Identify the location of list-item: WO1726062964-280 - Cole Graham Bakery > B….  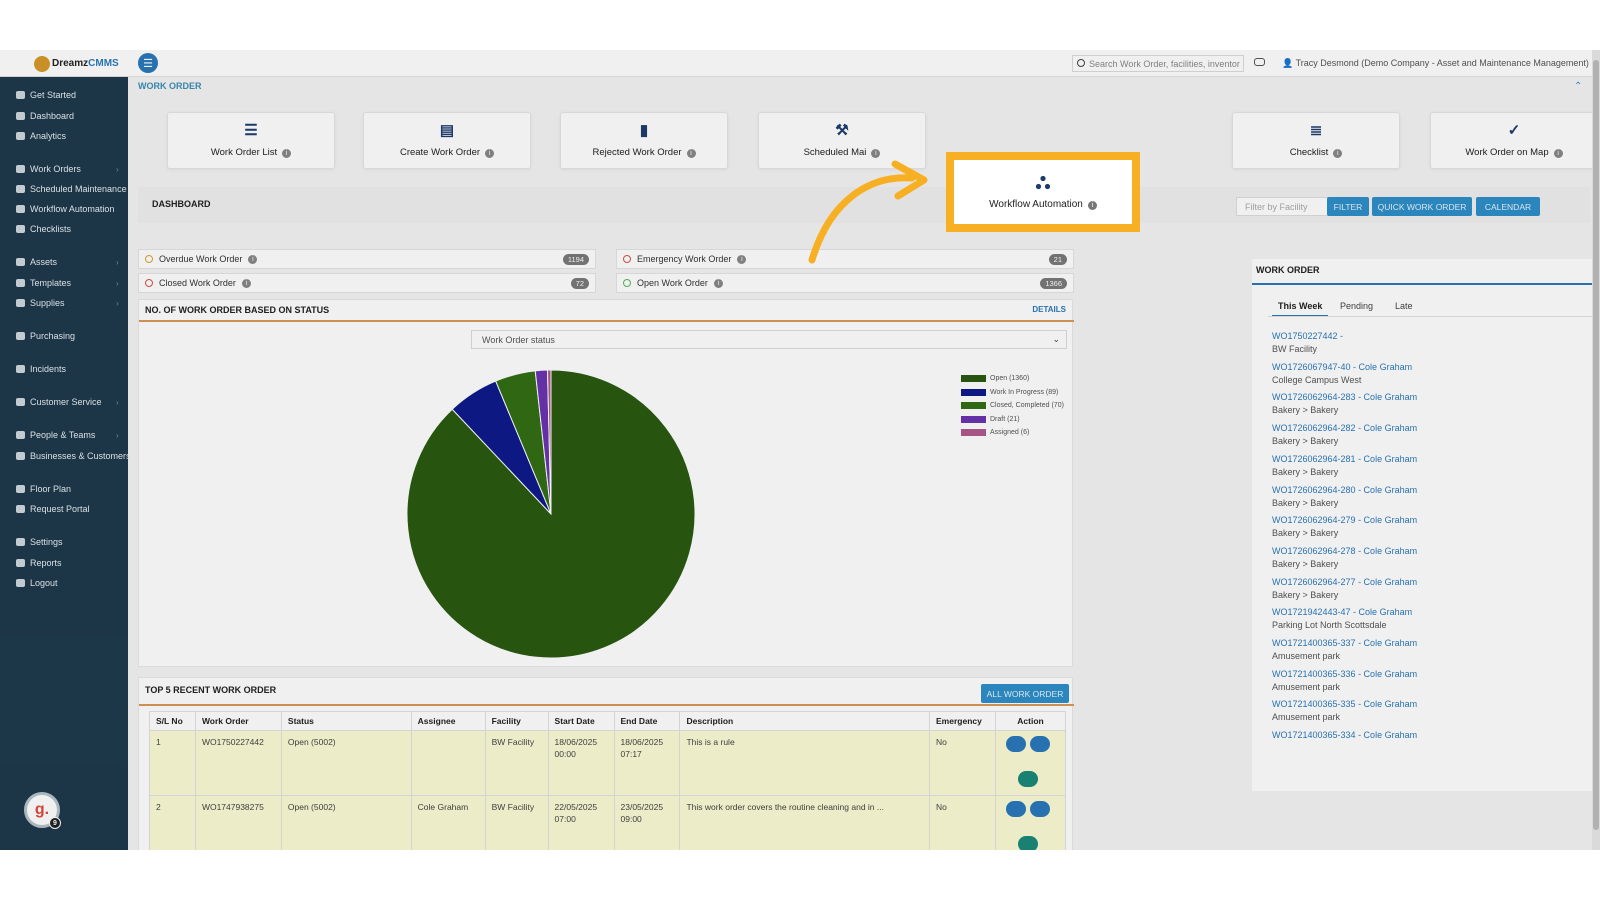
(1436, 496).